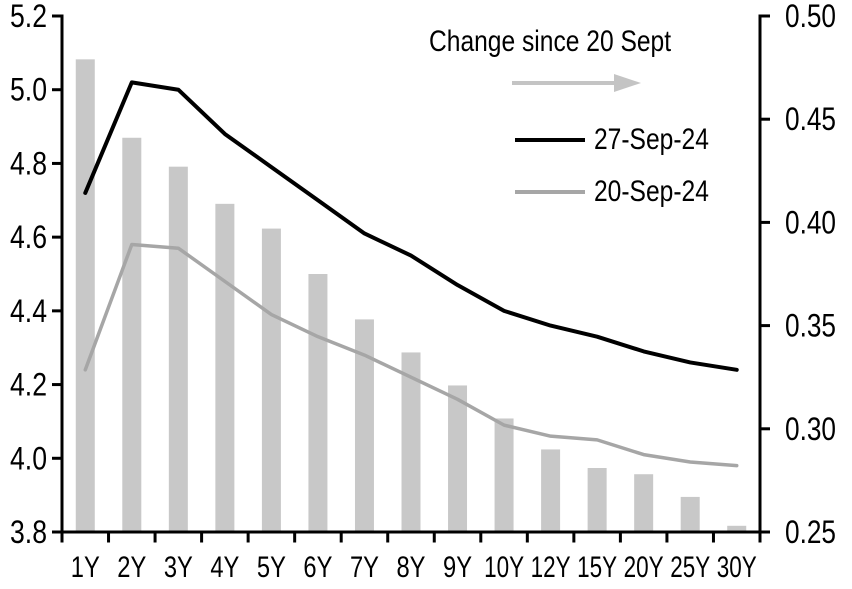 The width and height of the screenshot is (852, 589). Describe the element at coordinates (644, 503) in the screenshot. I see `bar-20Y` at that location.